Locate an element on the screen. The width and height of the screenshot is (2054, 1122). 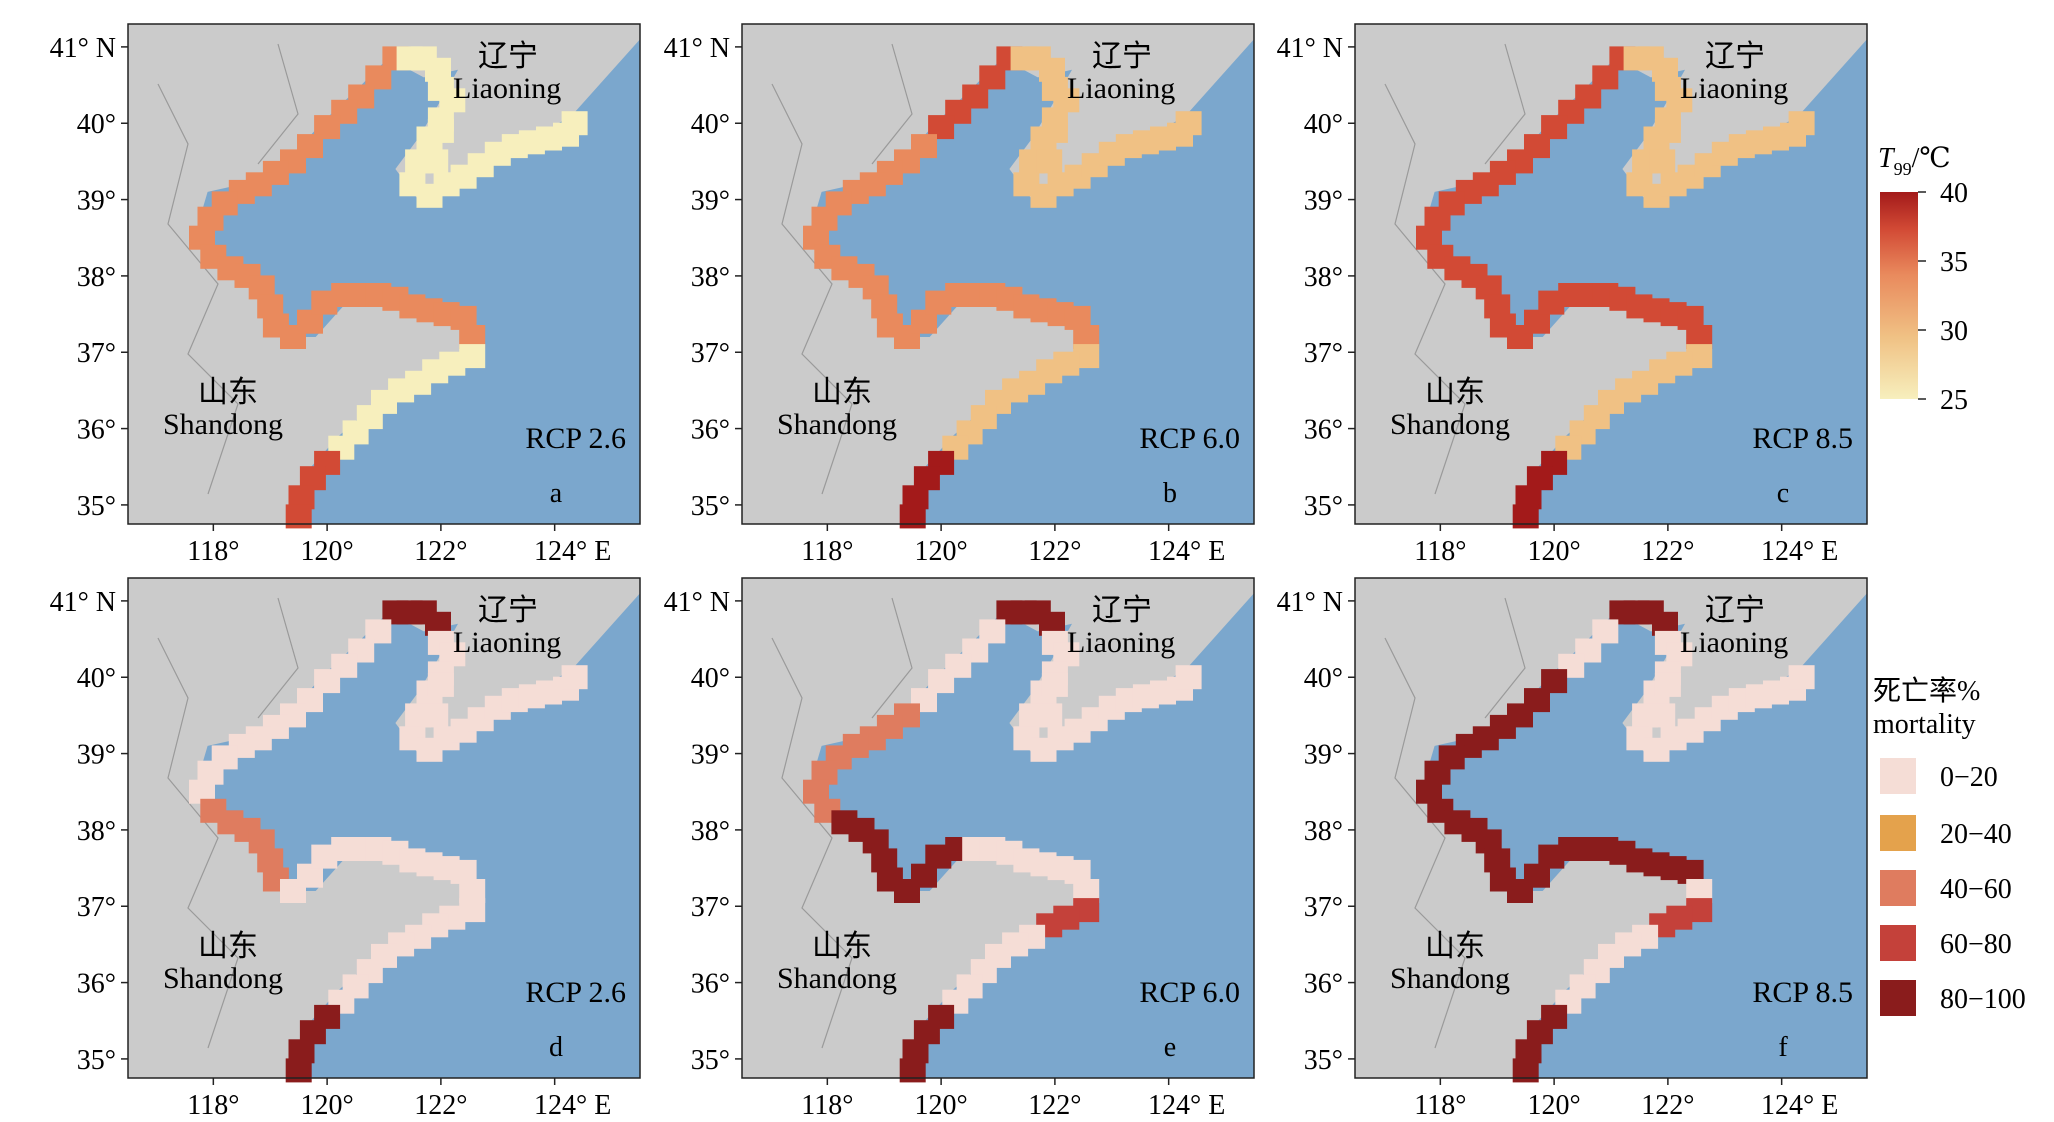
lon-tick-label: 124° E is located at coordinates (572, 1105).